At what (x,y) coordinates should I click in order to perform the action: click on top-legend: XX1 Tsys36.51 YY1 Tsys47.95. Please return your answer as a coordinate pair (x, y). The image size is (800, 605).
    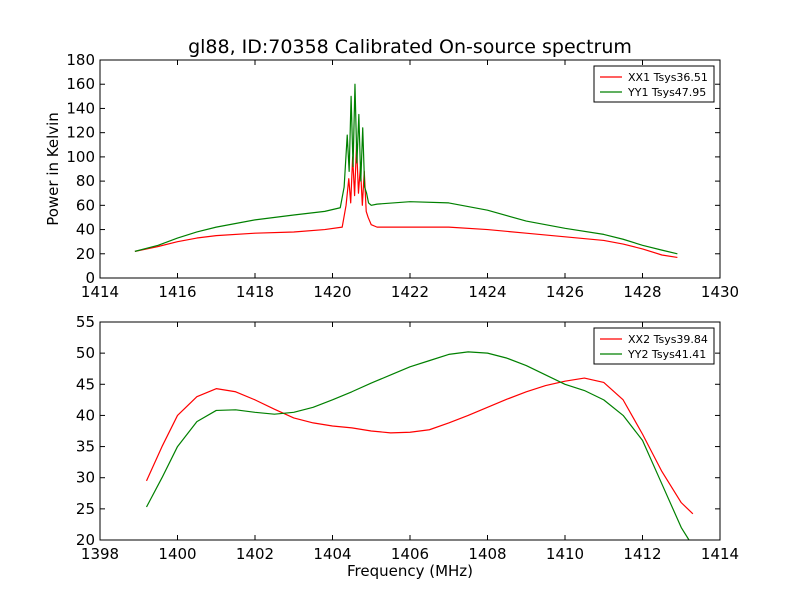
    Looking at the image, I should click on (654, 84).